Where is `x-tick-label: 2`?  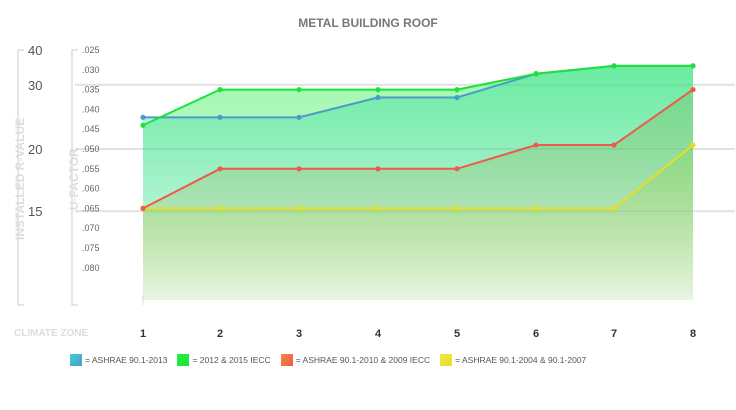
x-tick-label: 2 is located at coordinates (220, 334).